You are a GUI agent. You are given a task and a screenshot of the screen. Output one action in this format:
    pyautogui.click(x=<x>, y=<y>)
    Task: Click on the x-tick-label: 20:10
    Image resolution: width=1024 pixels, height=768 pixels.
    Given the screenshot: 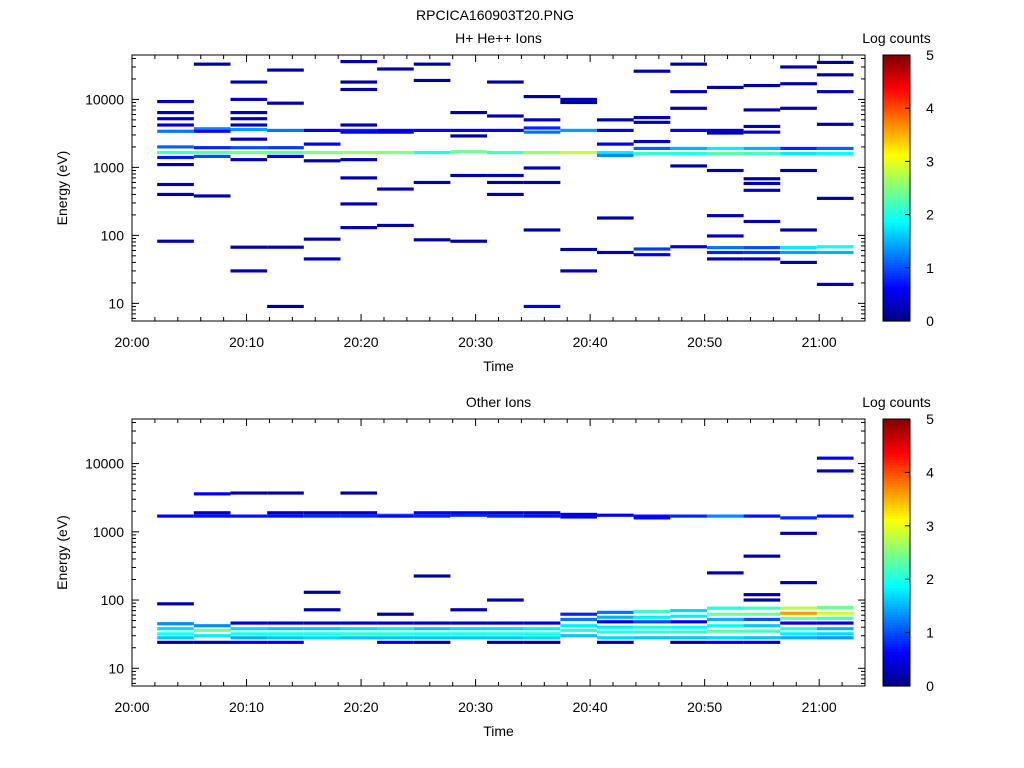 What is the action you would take?
    pyautogui.click(x=246, y=707)
    